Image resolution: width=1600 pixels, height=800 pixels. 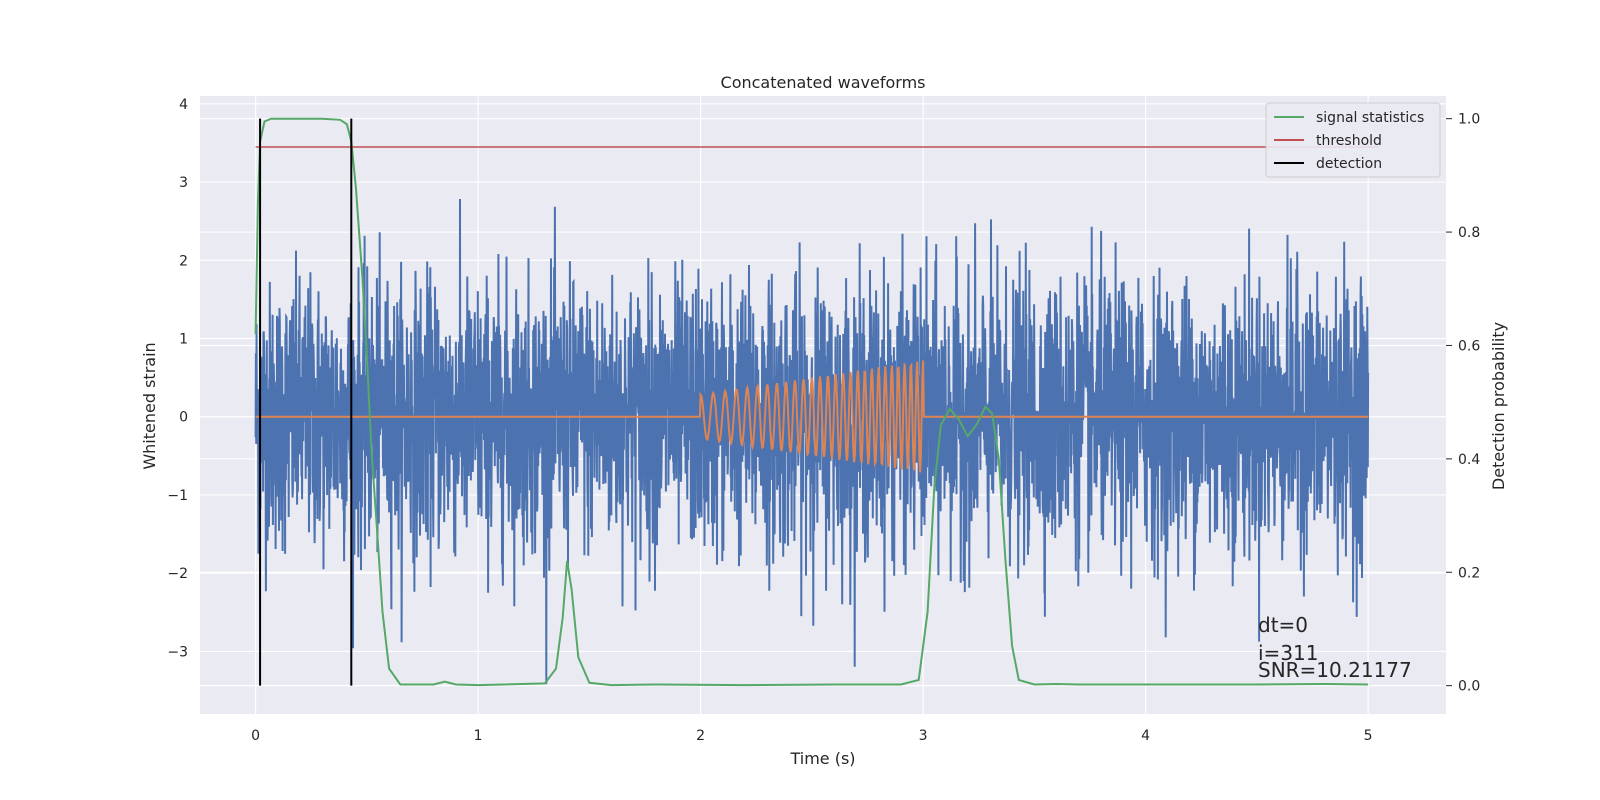 I want to click on y-tick-label-right: 0.8, so click(x=1469, y=233).